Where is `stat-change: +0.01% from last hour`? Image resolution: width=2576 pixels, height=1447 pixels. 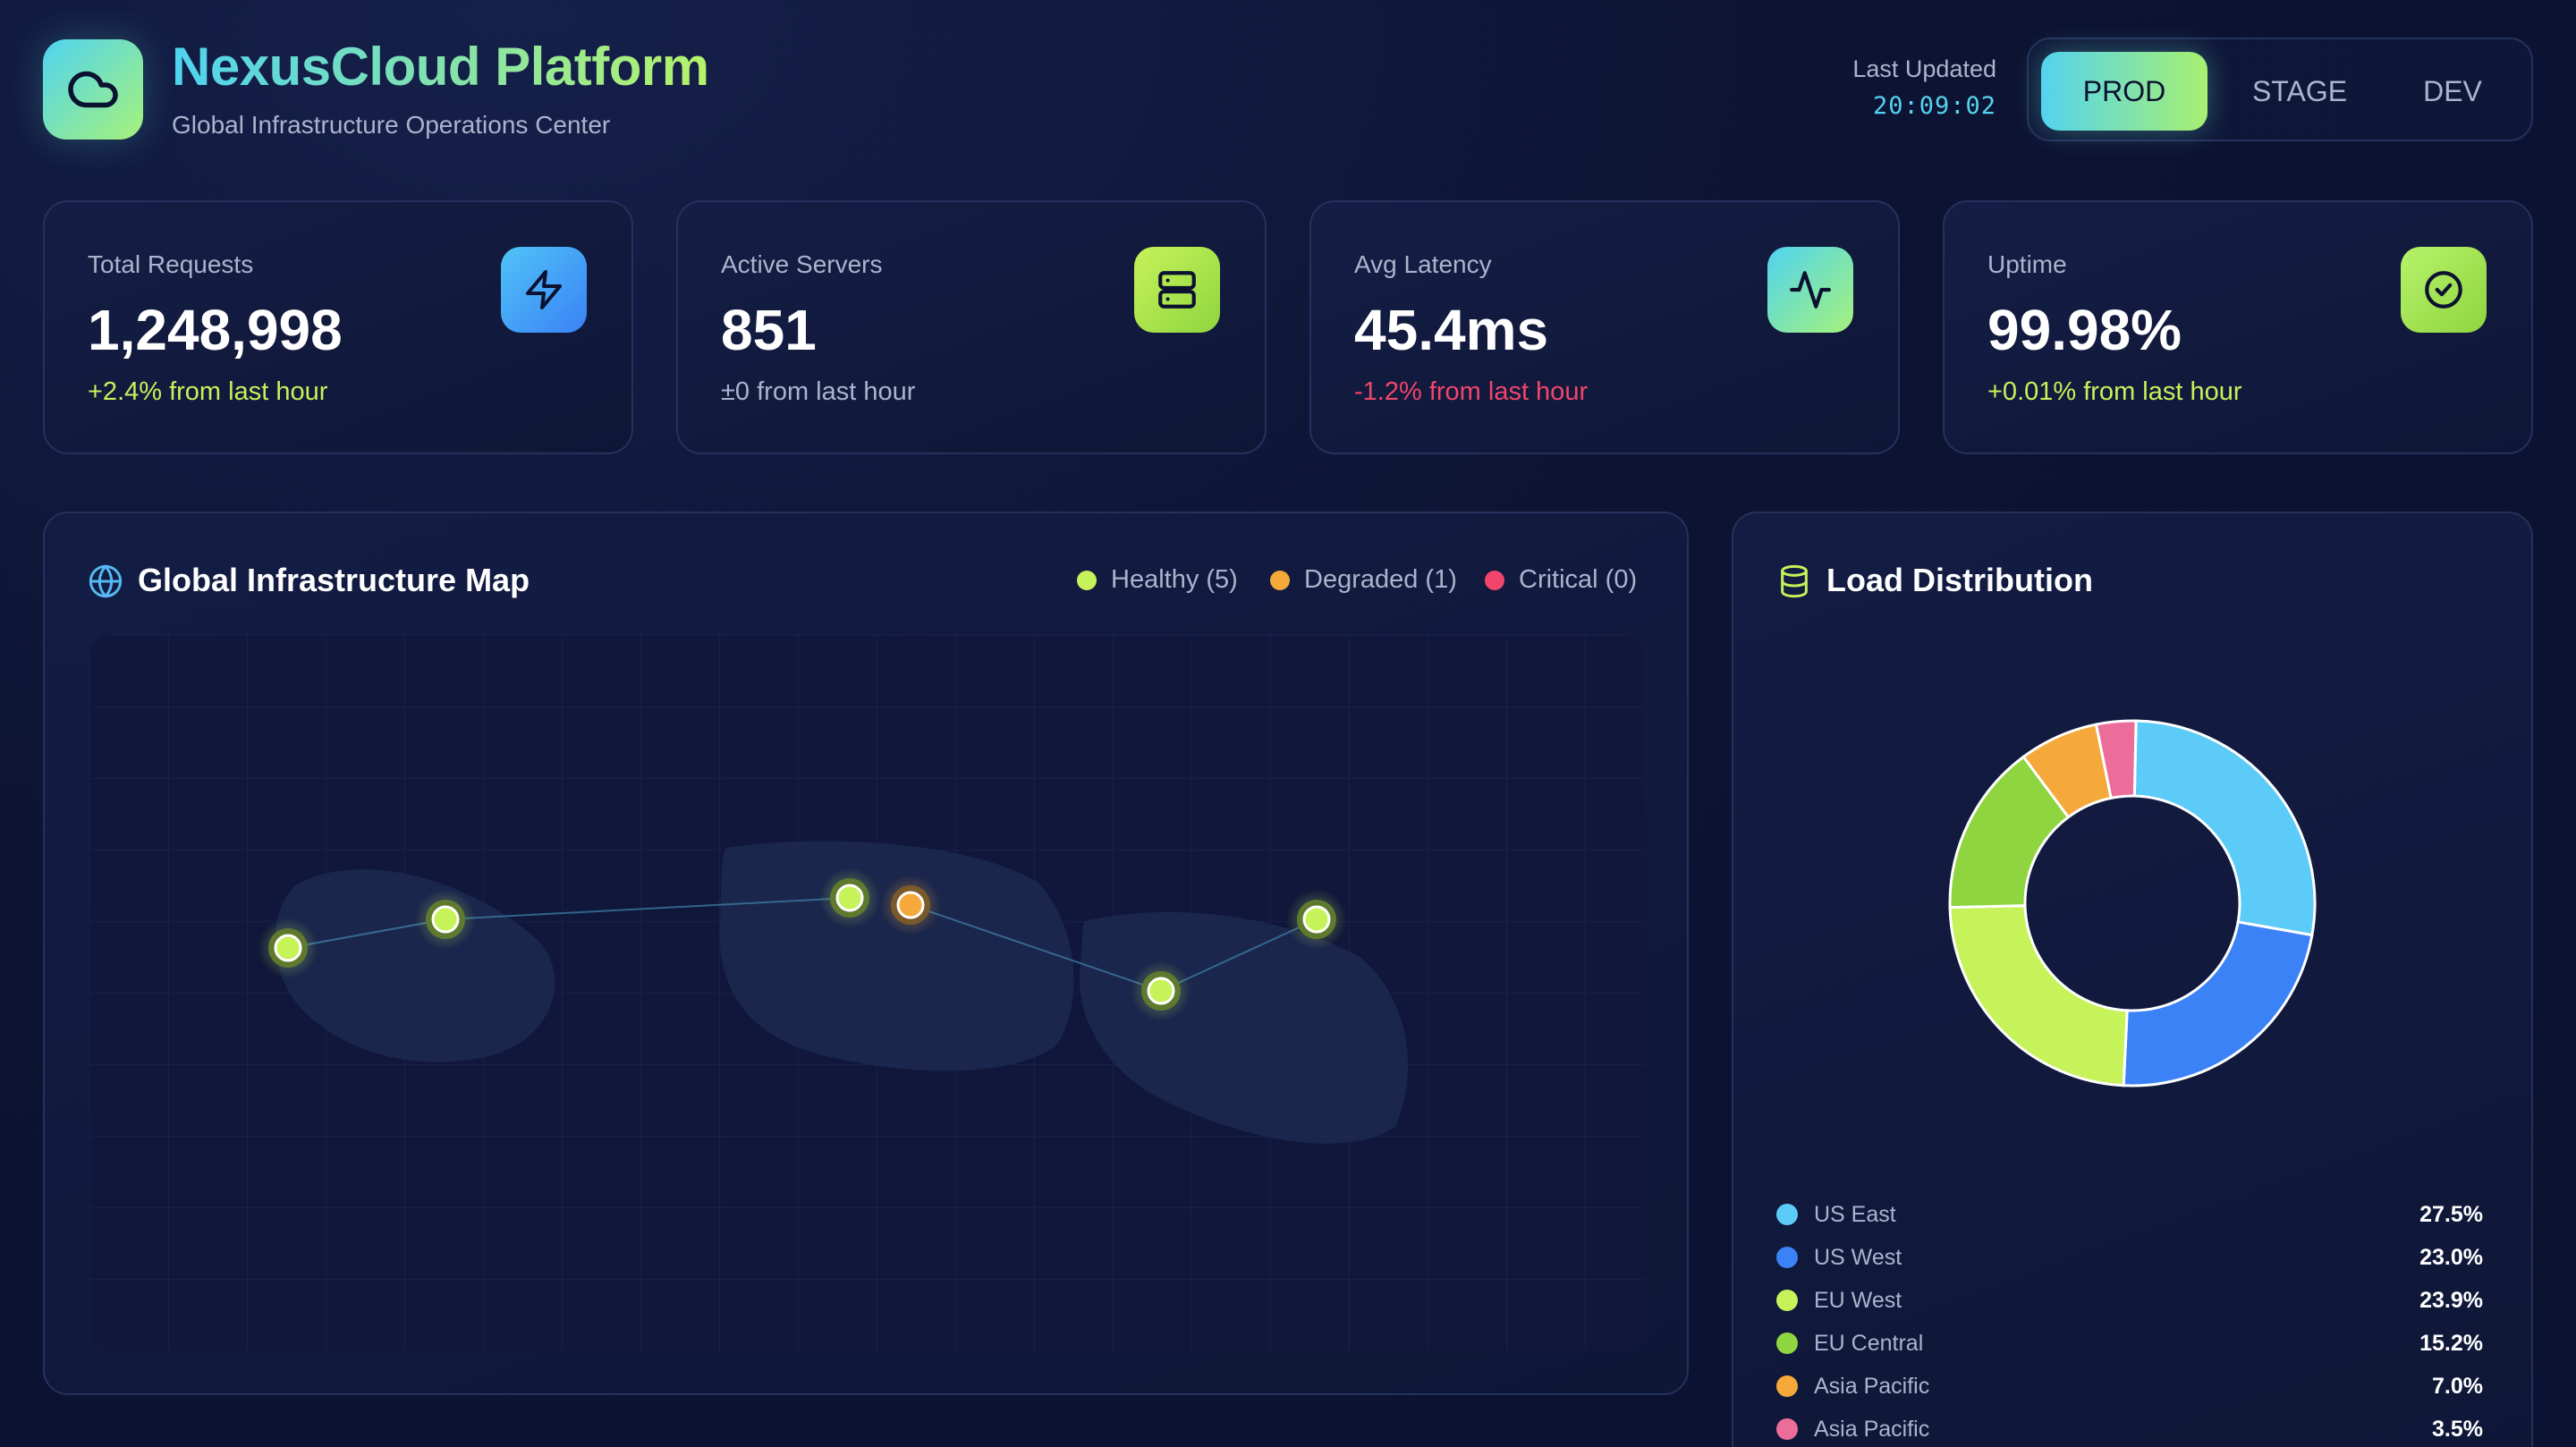 stat-change: +0.01% from last hour is located at coordinates (2114, 391).